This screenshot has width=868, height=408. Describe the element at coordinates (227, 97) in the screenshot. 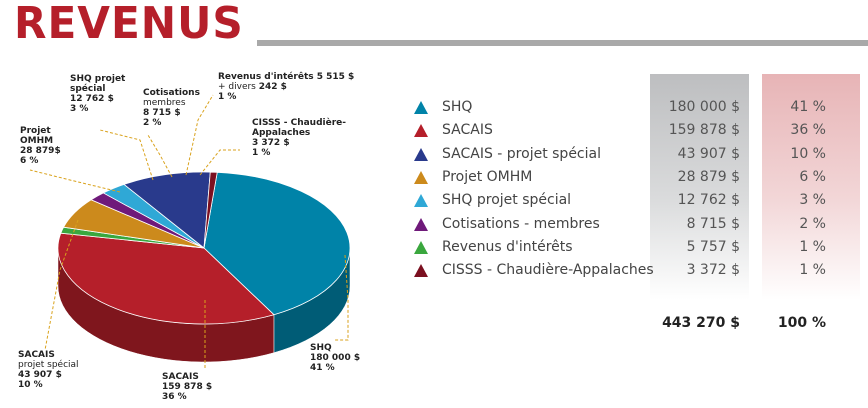

I see `label-interets-pct: 1 %` at that location.